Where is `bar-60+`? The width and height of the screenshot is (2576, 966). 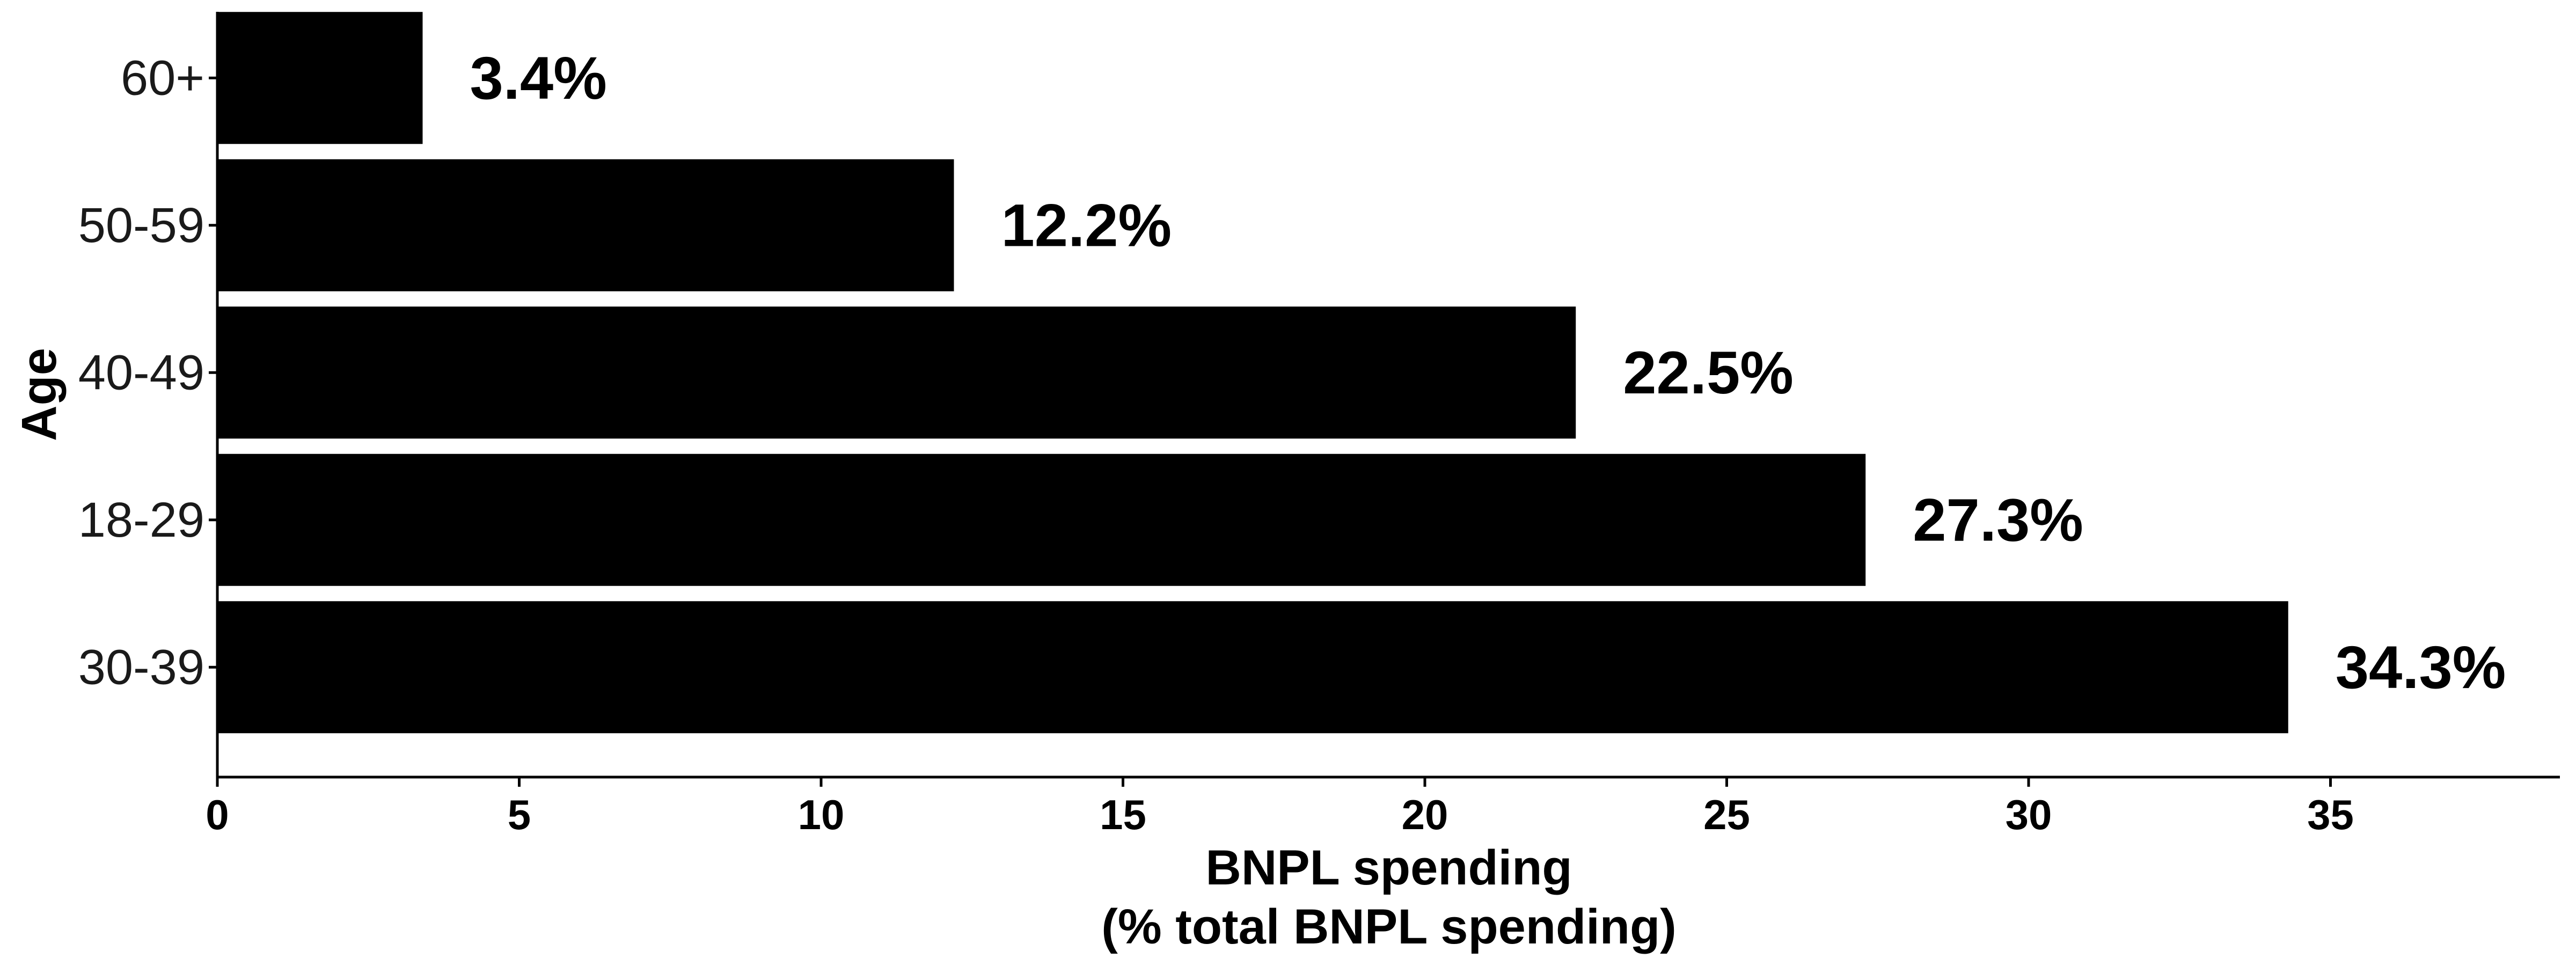 bar-60+ is located at coordinates (320, 78).